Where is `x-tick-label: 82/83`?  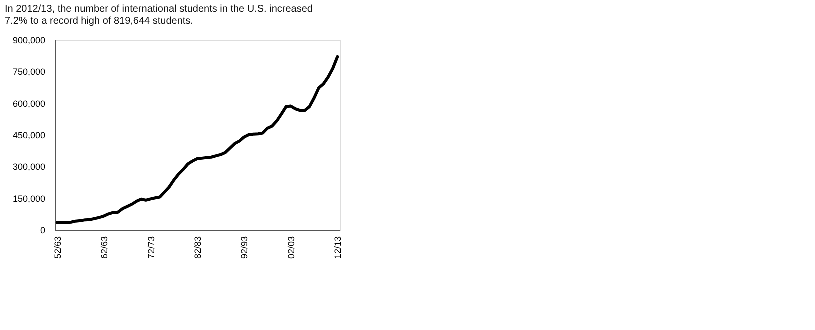 x-tick-label: 82/83 is located at coordinates (198, 248).